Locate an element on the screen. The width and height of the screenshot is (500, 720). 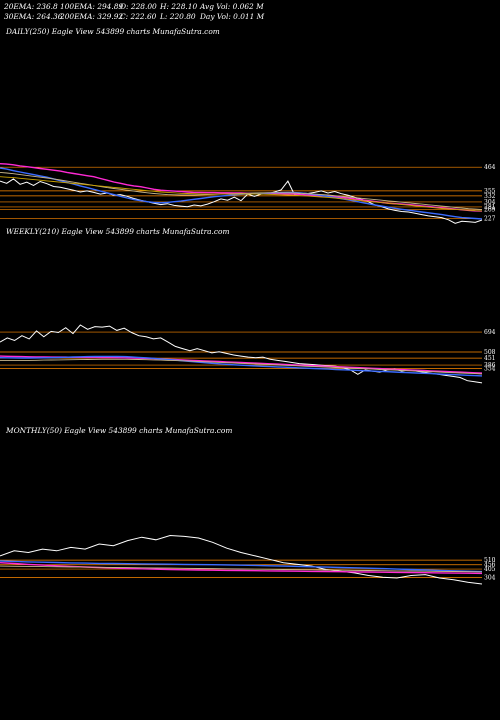
ema200-label: 200EMA: 329.92 is located at coordinates (92, 16).